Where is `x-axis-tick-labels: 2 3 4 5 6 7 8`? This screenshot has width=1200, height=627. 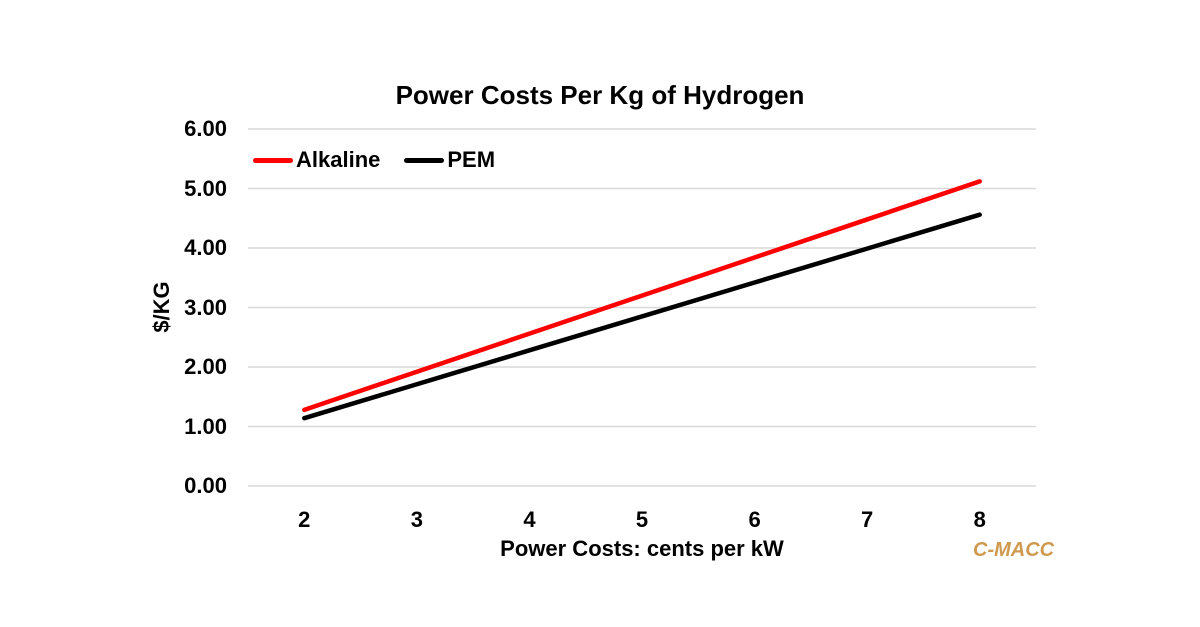 x-axis-tick-labels: 2 3 4 5 6 7 8 is located at coordinates (642, 520).